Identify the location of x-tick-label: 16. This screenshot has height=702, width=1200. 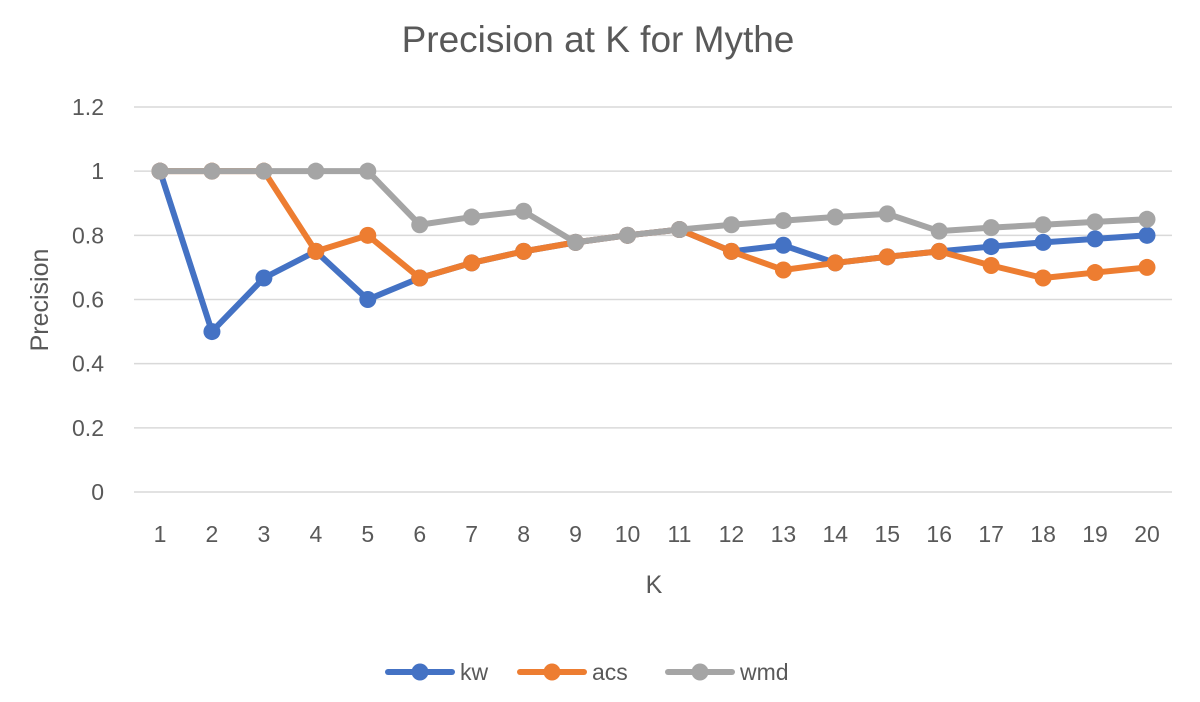
(939, 534).